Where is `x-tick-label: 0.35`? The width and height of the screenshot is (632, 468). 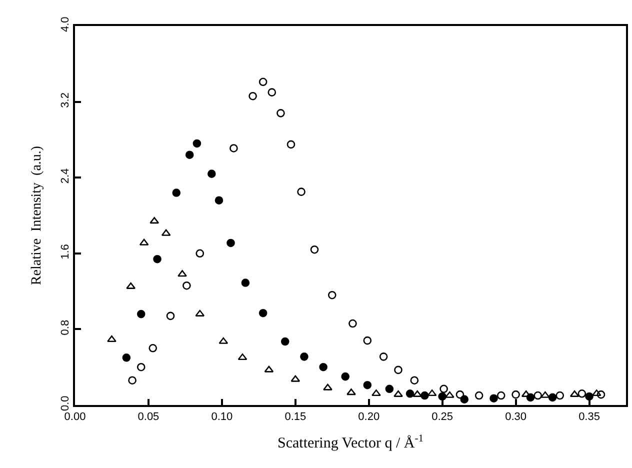
x-tick-label: 0.35 is located at coordinates (589, 417).